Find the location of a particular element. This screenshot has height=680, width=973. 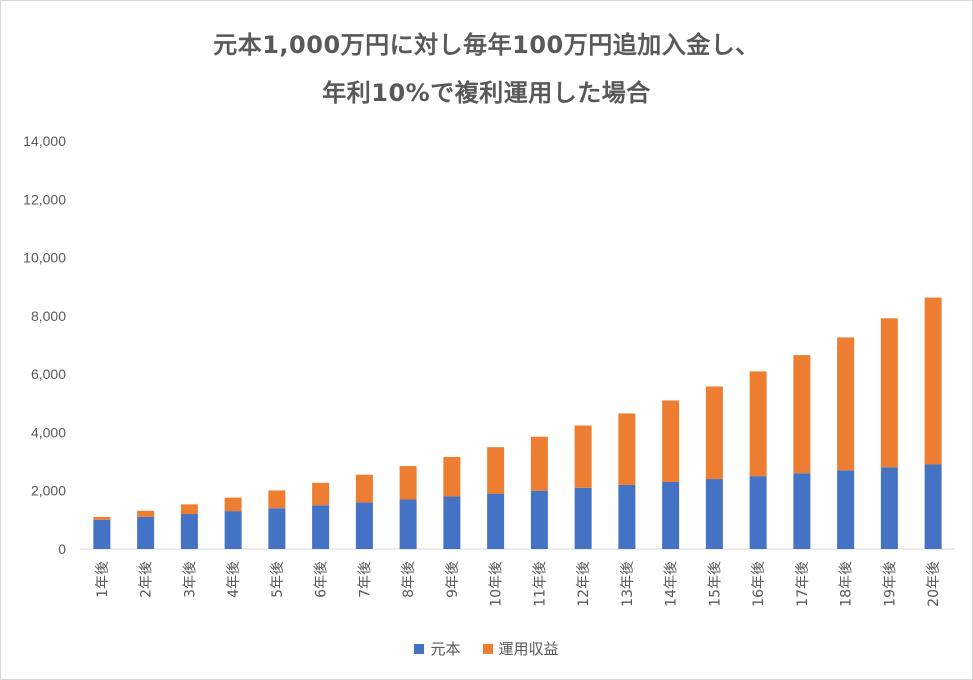

x-tick-label: 6年後 is located at coordinates (322, 579).